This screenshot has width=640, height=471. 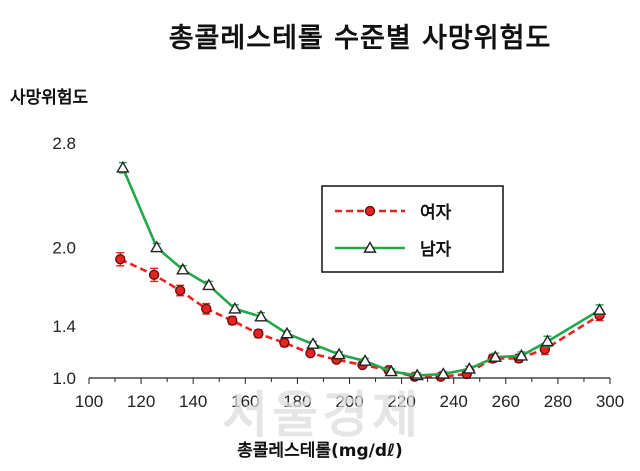 What do you see at coordinates (64, 143) in the screenshot?
I see `y-tick-label: 2.8` at bounding box center [64, 143].